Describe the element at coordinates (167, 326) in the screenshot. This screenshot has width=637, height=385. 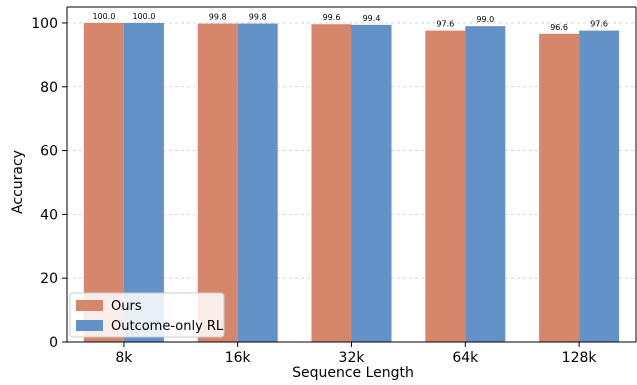
I see `legend-label: Outcome-only RL` at that location.